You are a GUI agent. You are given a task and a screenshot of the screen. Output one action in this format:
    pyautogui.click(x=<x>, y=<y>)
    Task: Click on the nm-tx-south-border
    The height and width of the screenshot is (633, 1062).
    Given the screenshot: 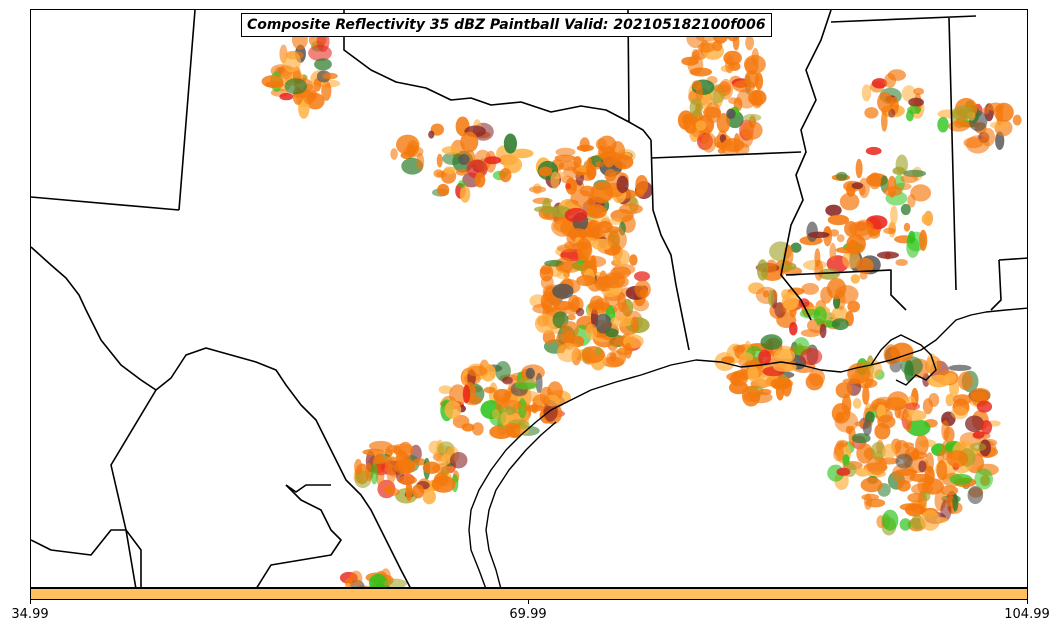 What is the action you would take?
    pyautogui.click(x=105, y=203)
    